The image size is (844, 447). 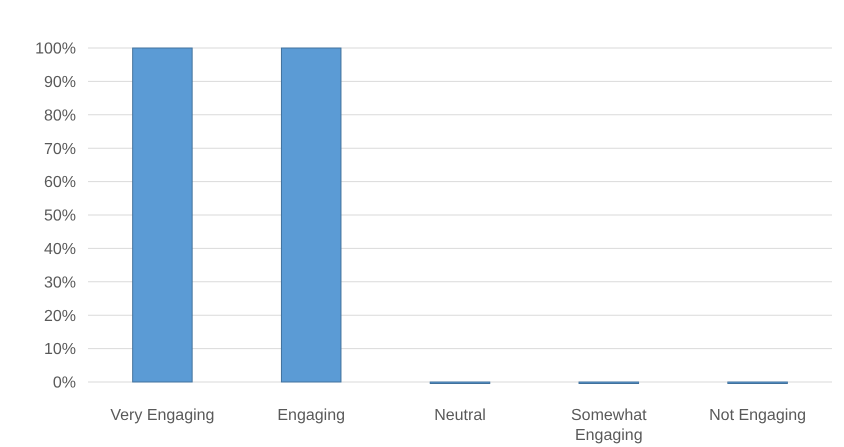 I want to click on y-tick-label: 20%, so click(x=60, y=316).